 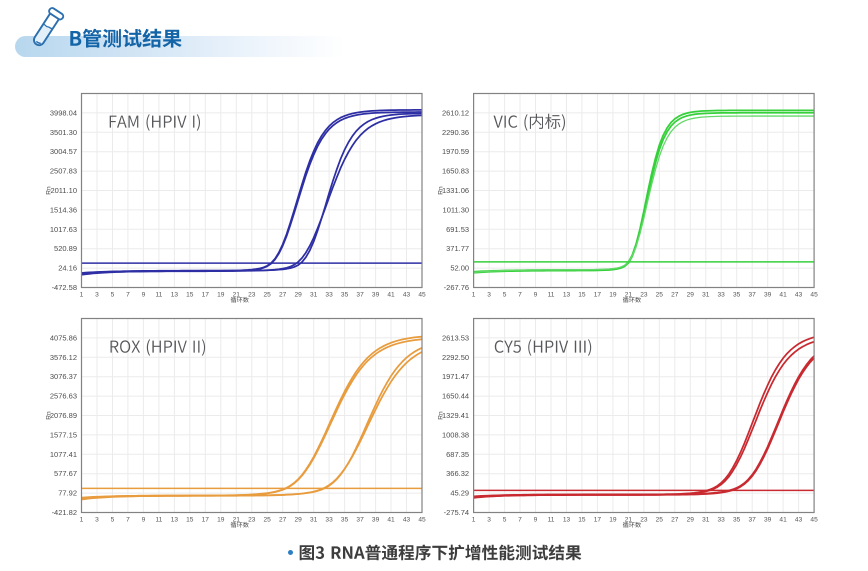 What do you see at coordinates (456, 512) in the screenshot?
I see `svg-text: -275.74` at bounding box center [456, 512].